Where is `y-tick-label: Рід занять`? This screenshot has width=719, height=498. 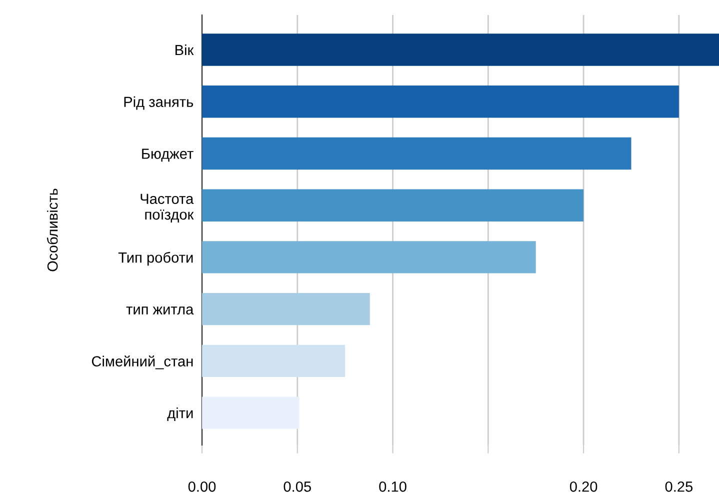 y-tick-label: Рід занять is located at coordinates (159, 103).